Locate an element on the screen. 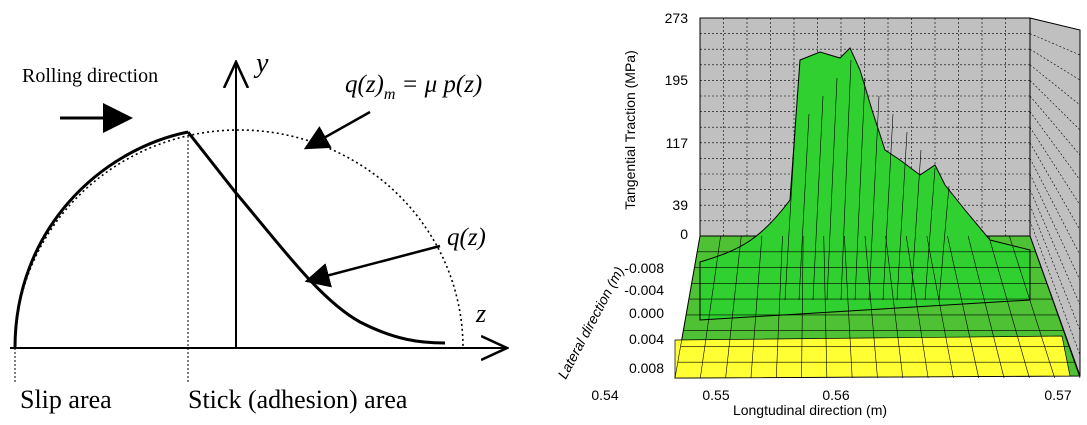  formula-part: = μ p(z) is located at coordinates (441, 84).